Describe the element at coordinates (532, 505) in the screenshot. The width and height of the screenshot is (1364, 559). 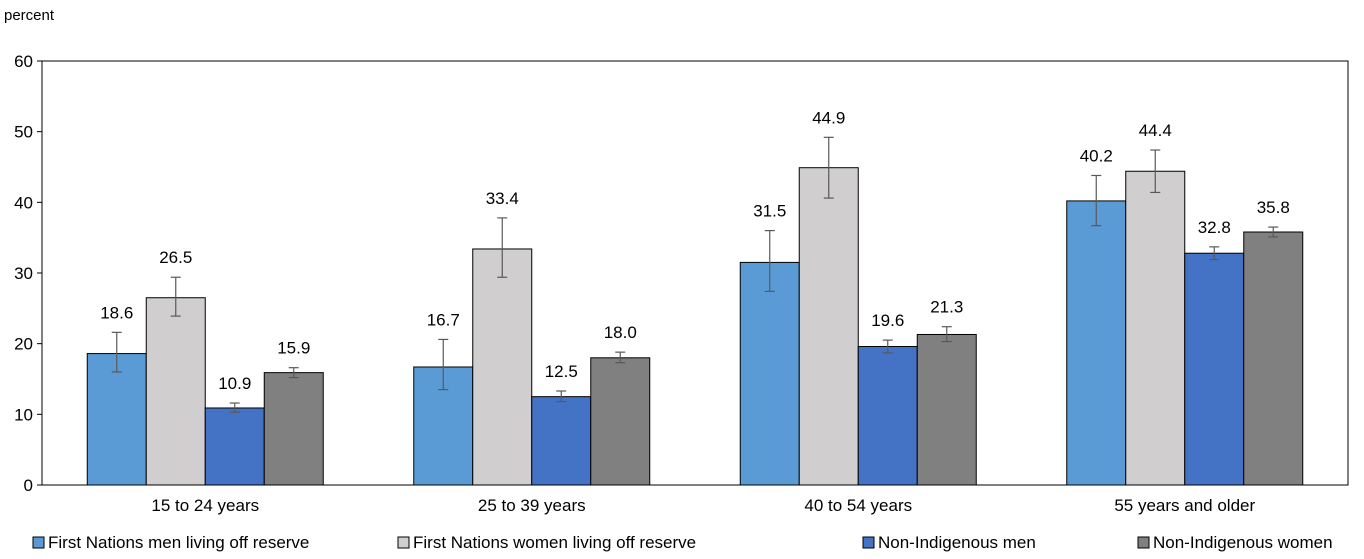
I see `category-label: 25 to 39 years` at that location.